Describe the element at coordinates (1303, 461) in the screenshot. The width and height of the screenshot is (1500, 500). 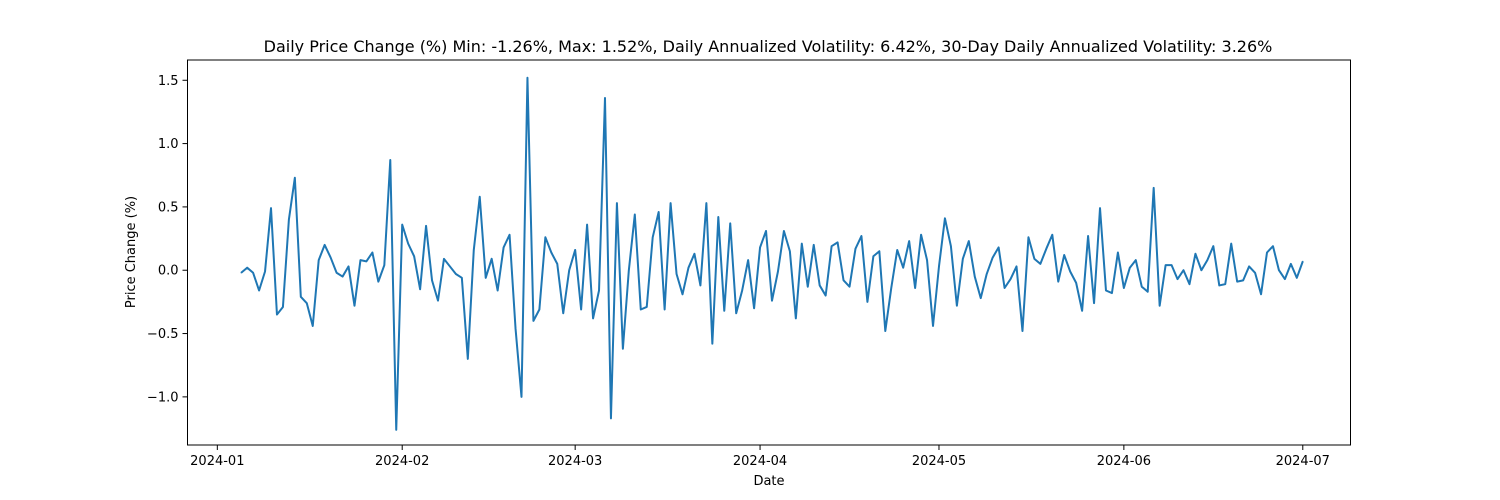
I see `x-tick-label: 2024-07` at that location.